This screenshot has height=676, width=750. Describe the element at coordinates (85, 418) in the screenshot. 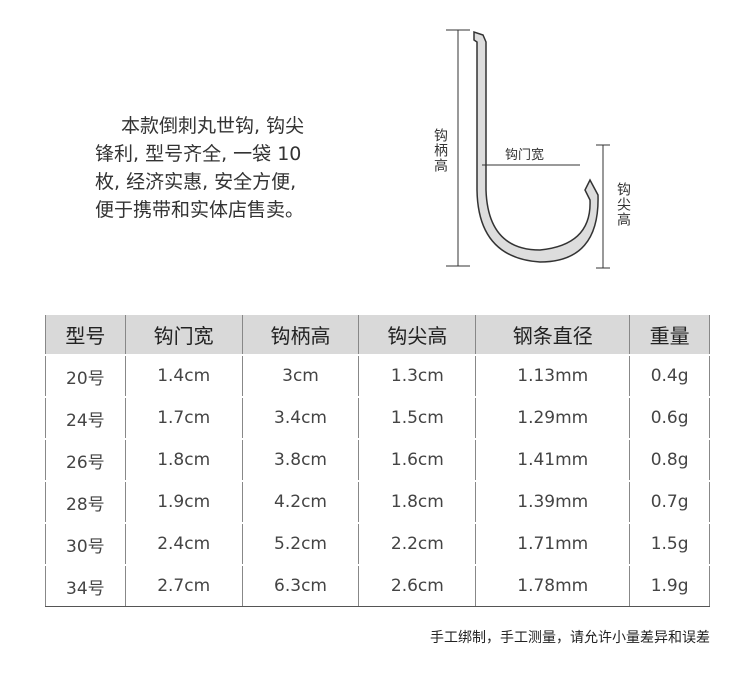

I see `table-cell: 24号` at that location.